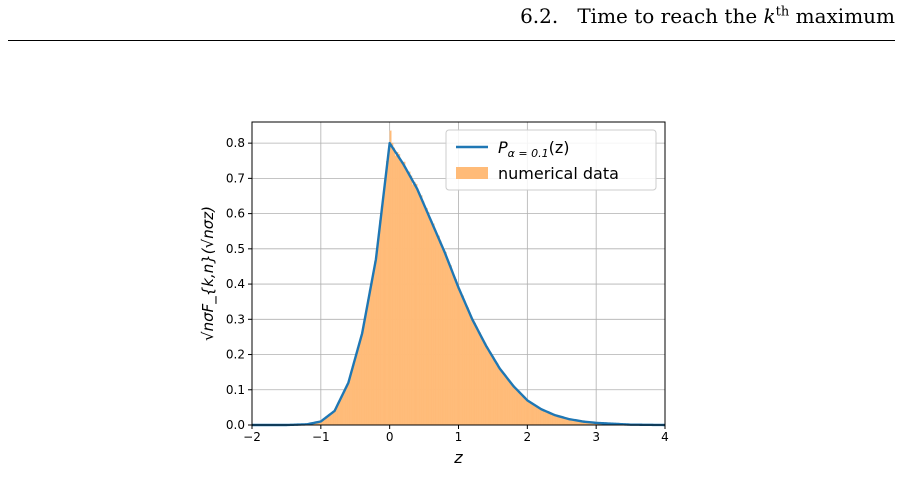 Image resolution: width=903 pixels, height=501 pixels. I want to click on section-title-sup: th, so click(782, 12).